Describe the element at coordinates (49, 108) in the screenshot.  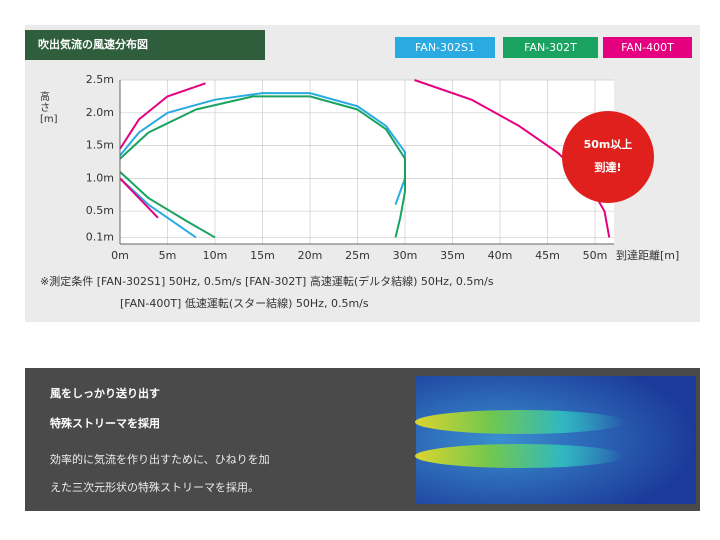
I see `y-axis-label: 高さ[m]` at that location.